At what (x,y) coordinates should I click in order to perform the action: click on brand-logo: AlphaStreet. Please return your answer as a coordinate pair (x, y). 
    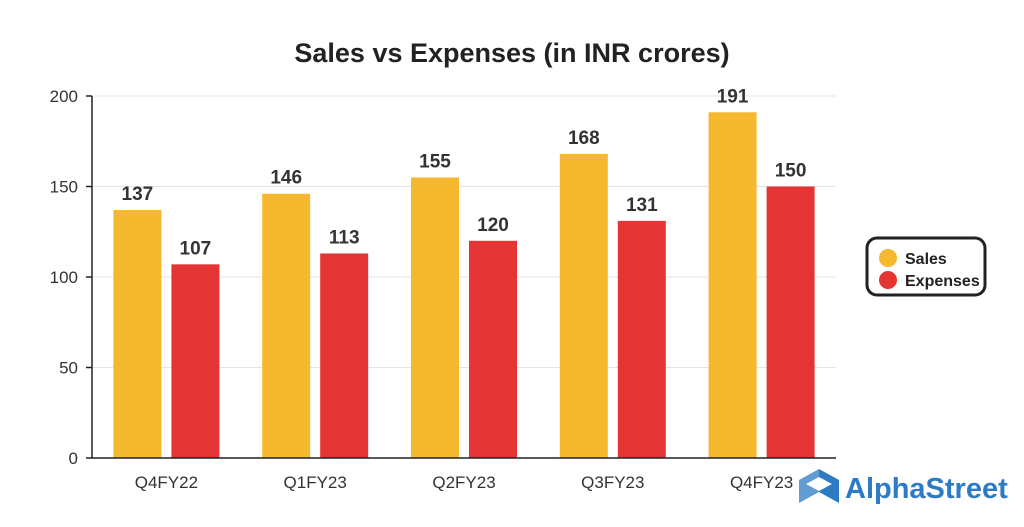
    Looking at the image, I should click on (903, 487).